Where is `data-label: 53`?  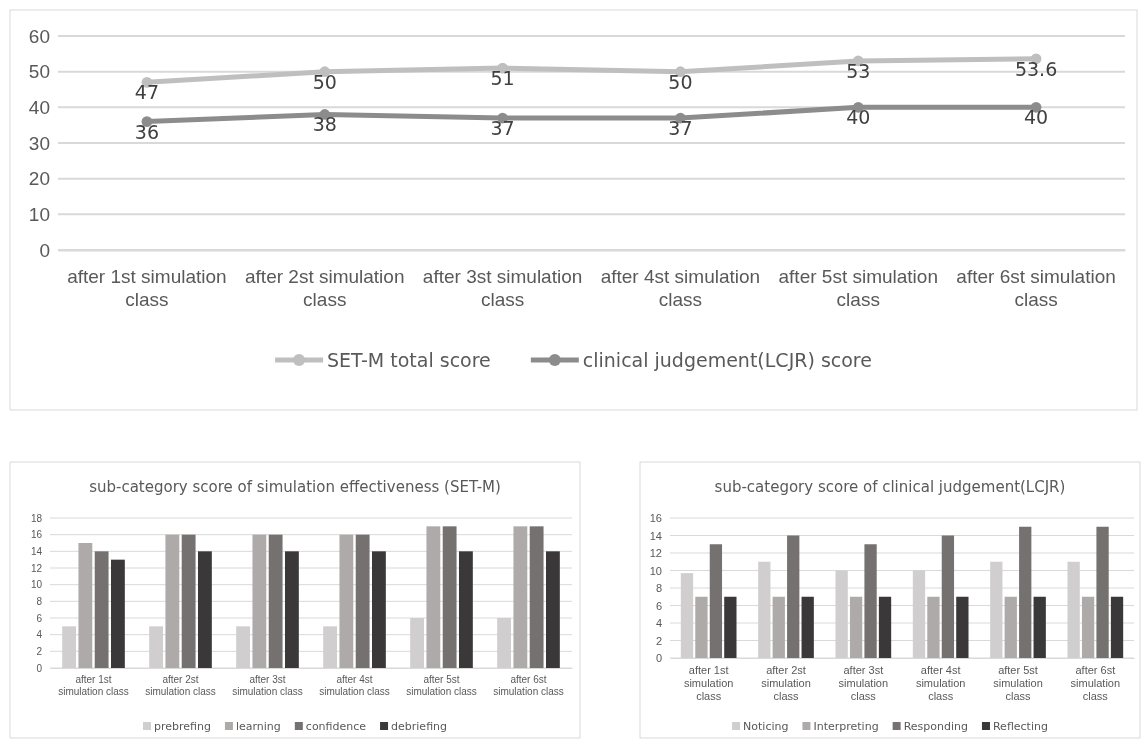 data-label: 53 is located at coordinates (858, 70).